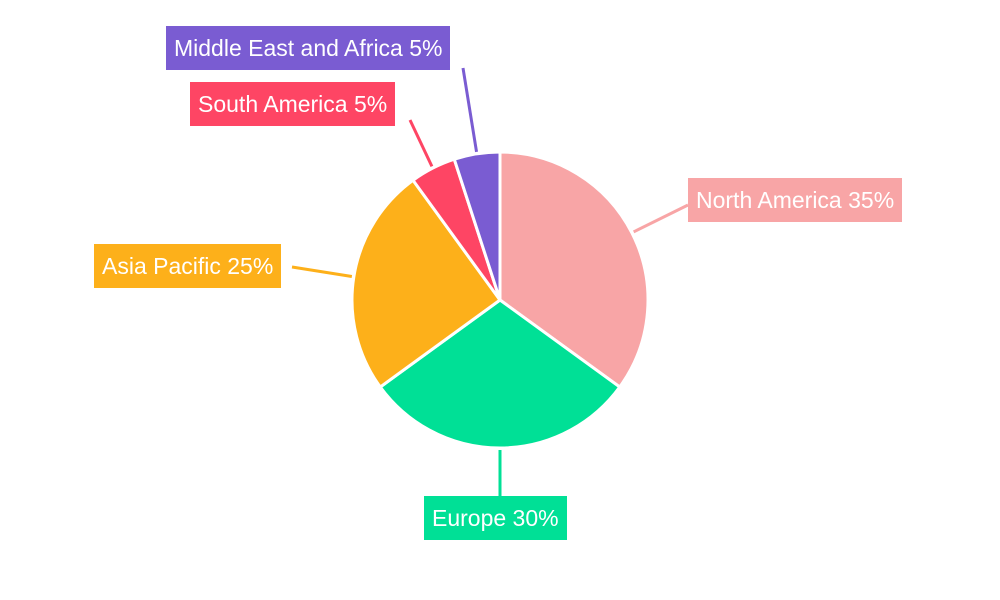  Describe the element at coordinates (426, 284) in the screenshot. I see `pie-slice-asia-pacific` at that location.